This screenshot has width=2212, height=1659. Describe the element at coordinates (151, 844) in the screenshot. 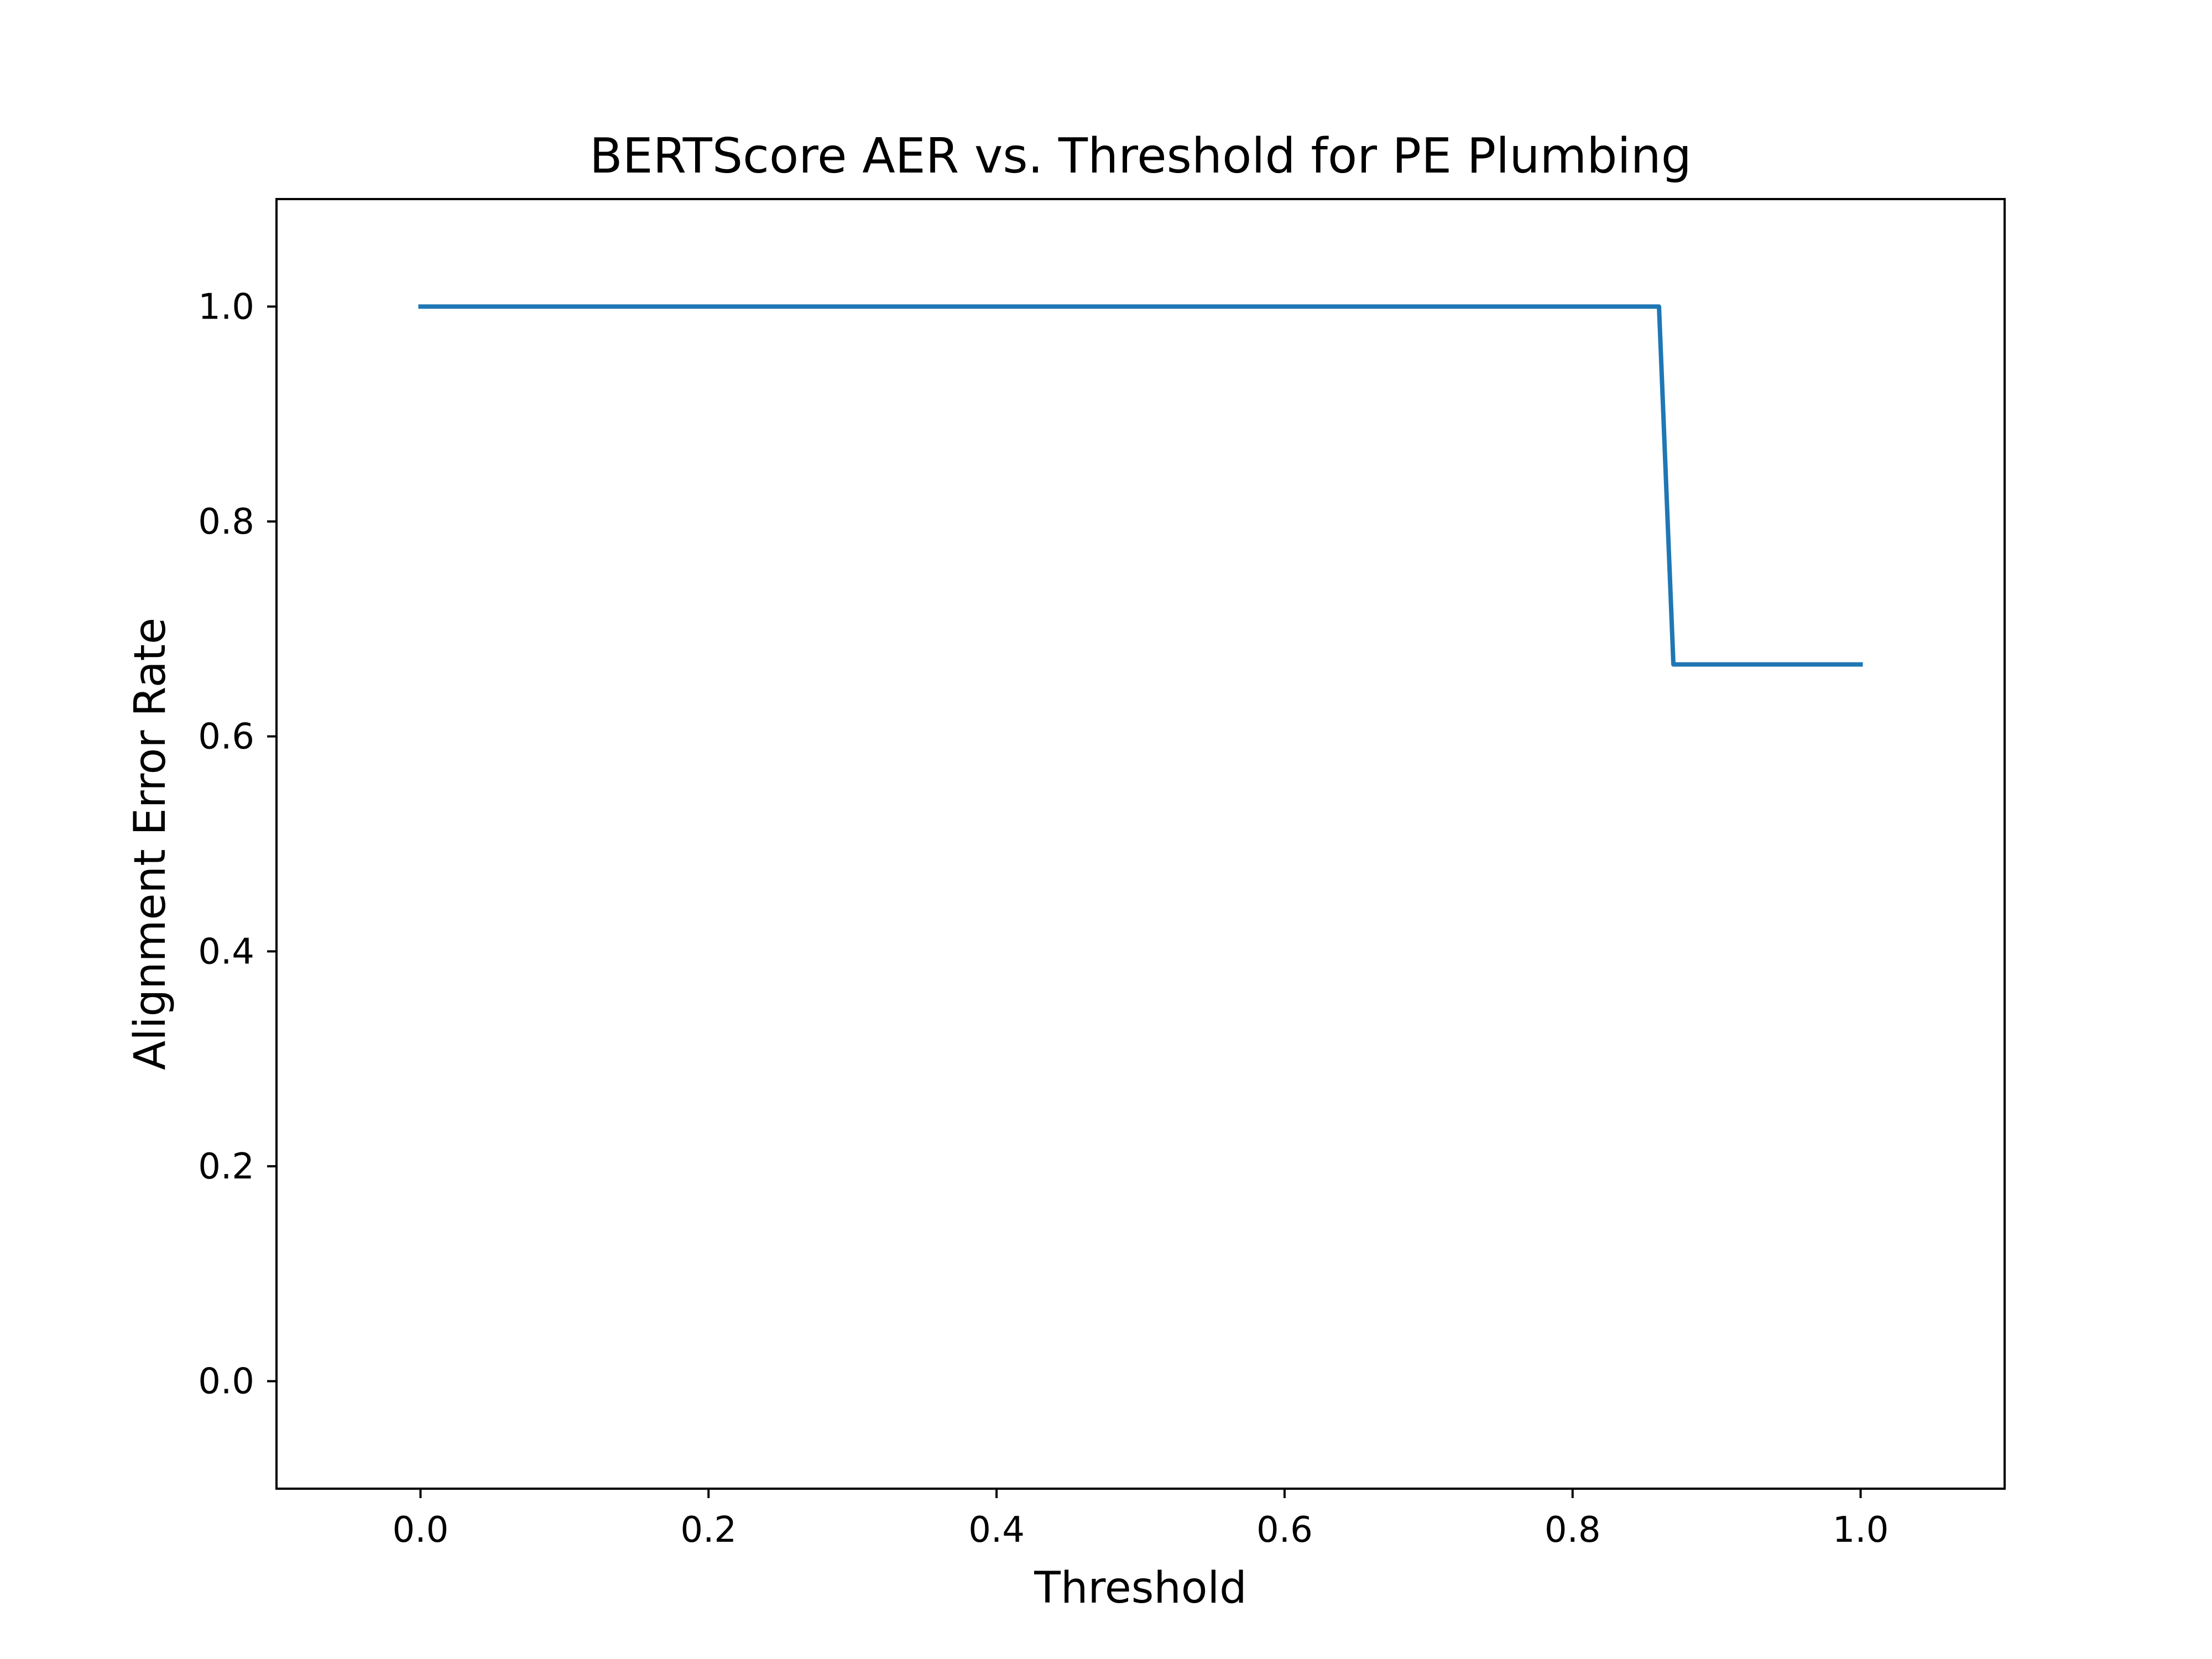

I see `y-axis-label: Alignment Error Rate` at that location.